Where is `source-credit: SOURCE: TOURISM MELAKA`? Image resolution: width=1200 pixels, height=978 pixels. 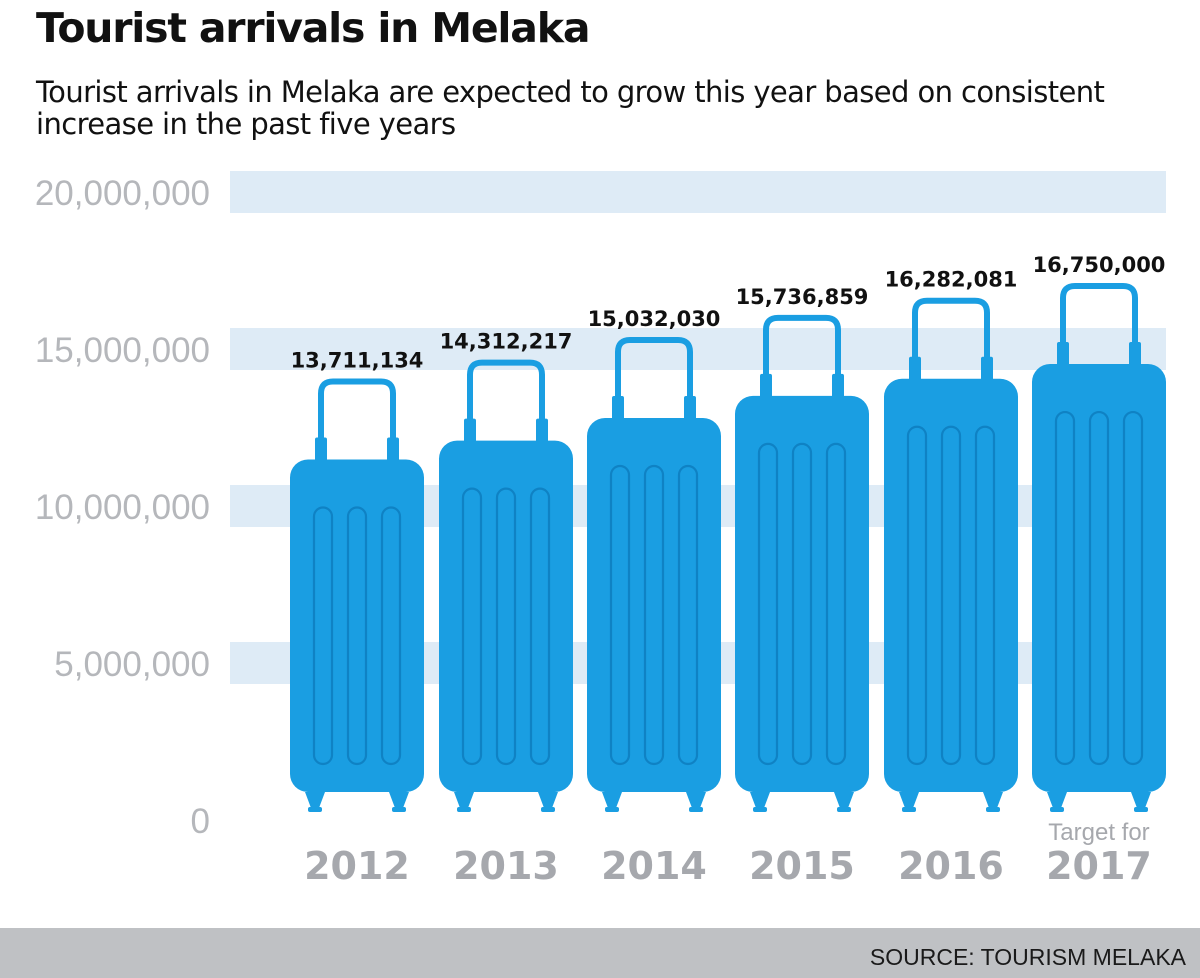 source-credit: SOURCE: TOURISM MELAKA is located at coordinates (1027, 957).